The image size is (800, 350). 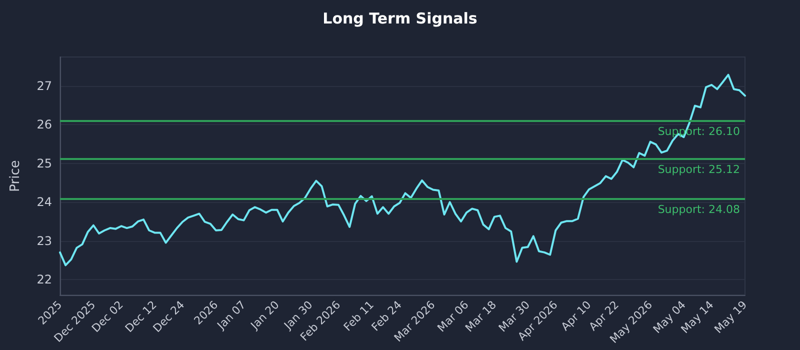 What do you see at coordinates (699, 169) in the screenshot?
I see `ref-line-label: Support: 25.12` at bounding box center [699, 169].